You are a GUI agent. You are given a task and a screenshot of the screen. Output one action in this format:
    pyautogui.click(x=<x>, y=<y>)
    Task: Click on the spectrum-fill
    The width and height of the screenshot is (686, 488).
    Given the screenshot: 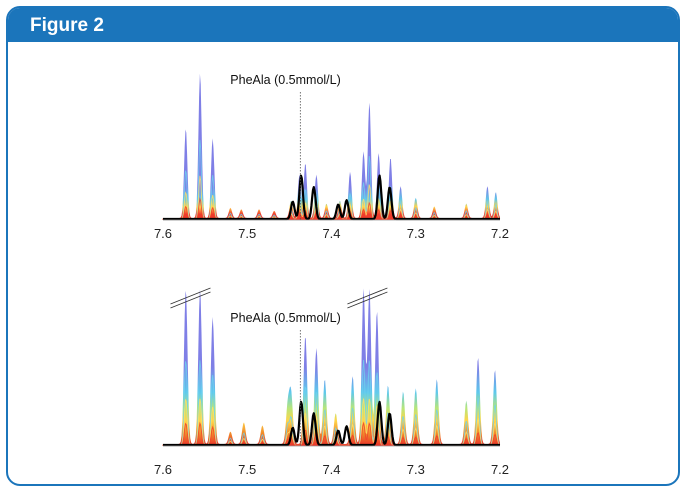 What is the action you would take?
    pyautogui.click(x=331, y=146)
    